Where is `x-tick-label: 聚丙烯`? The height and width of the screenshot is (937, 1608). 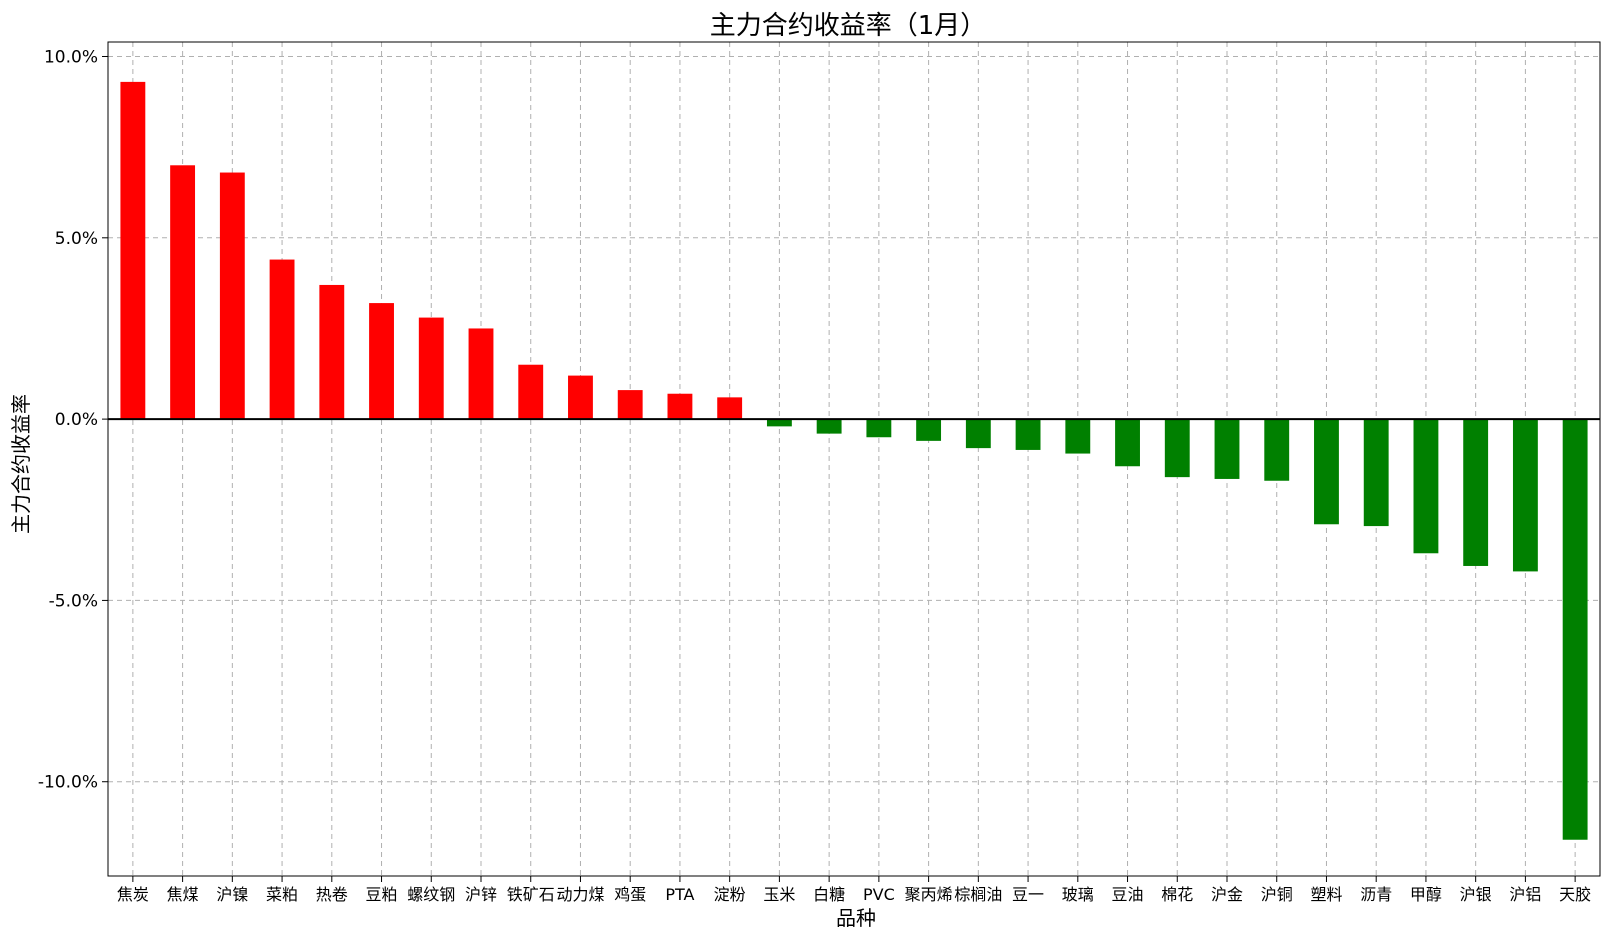
x-tick-label: 聚丙烯 is located at coordinates (929, 894).